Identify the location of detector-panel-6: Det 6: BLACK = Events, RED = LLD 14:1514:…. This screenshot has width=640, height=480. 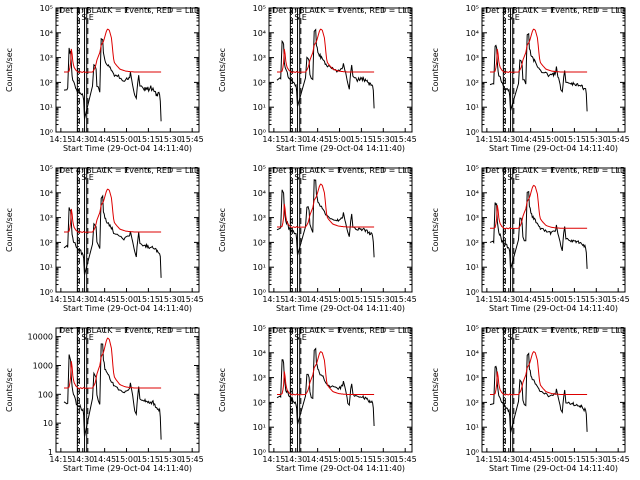
(530, 238).